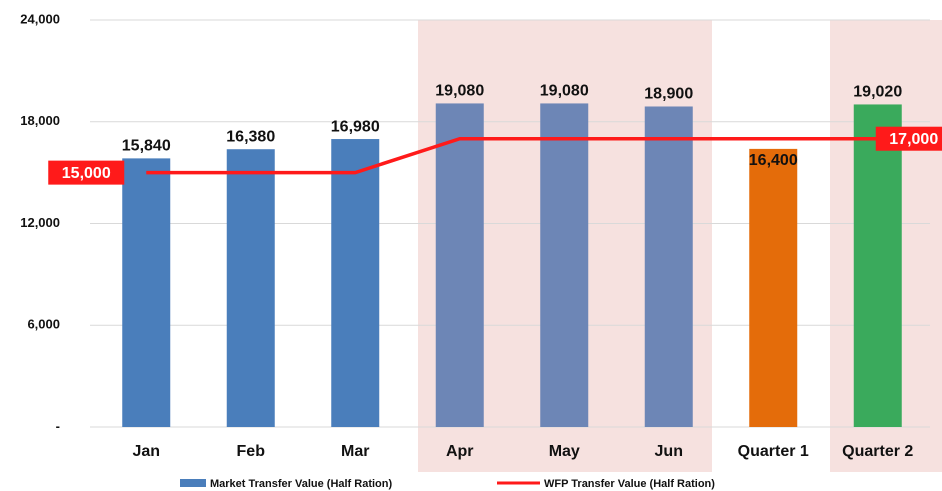 The image size is (942, 491). What do you see at coordinates (355, 126) in the screenshot?
I see `value-label: 16,980` at bounding box center [355, 126].